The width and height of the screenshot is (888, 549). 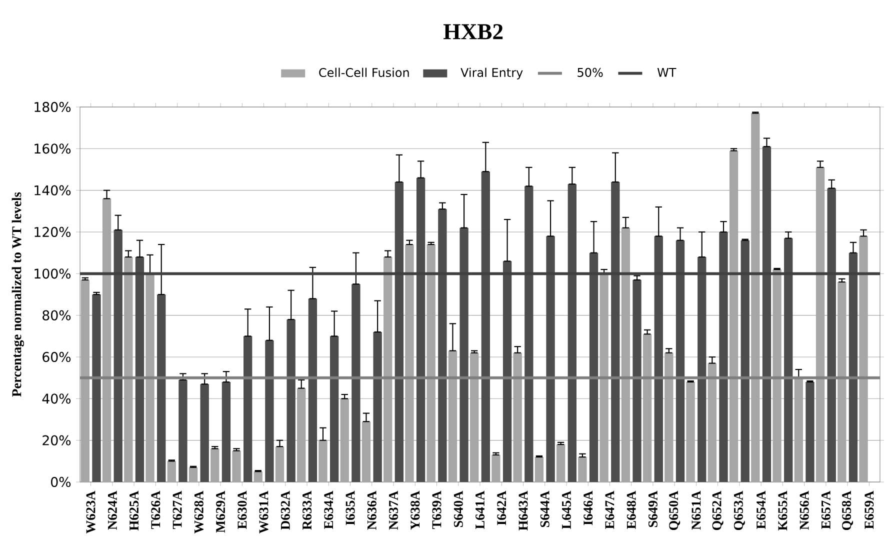 I want to click on x-tick-label: T639A, so click(x=437, y=510).